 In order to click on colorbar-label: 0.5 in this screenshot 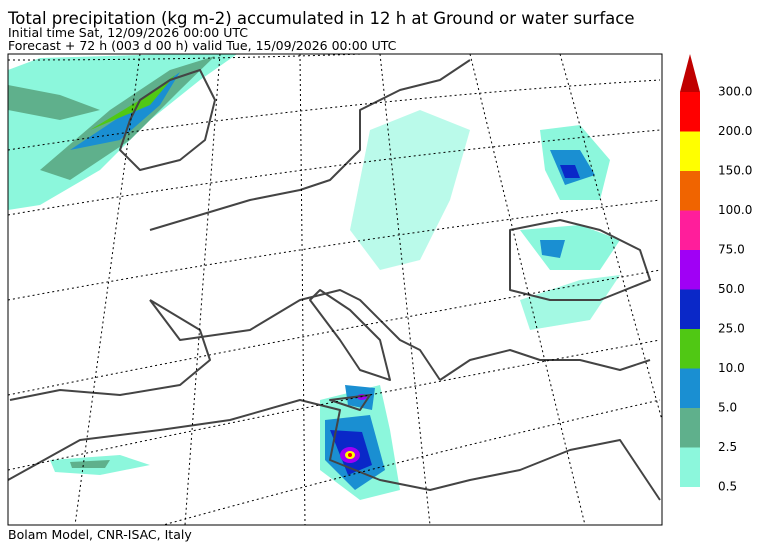, I will do `click(727, 487)`.